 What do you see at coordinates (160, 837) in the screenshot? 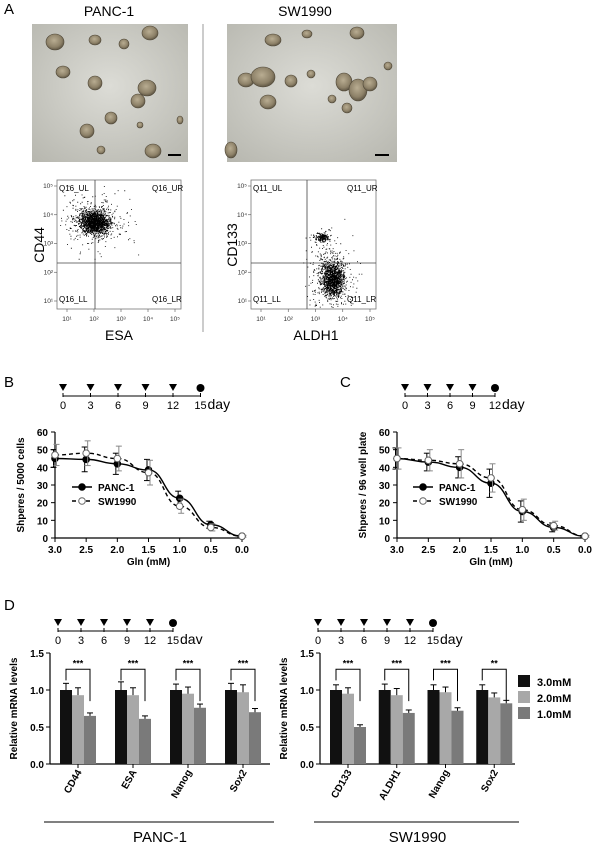
I see `group-label: PANC-1` at bounding box center [160, 837].